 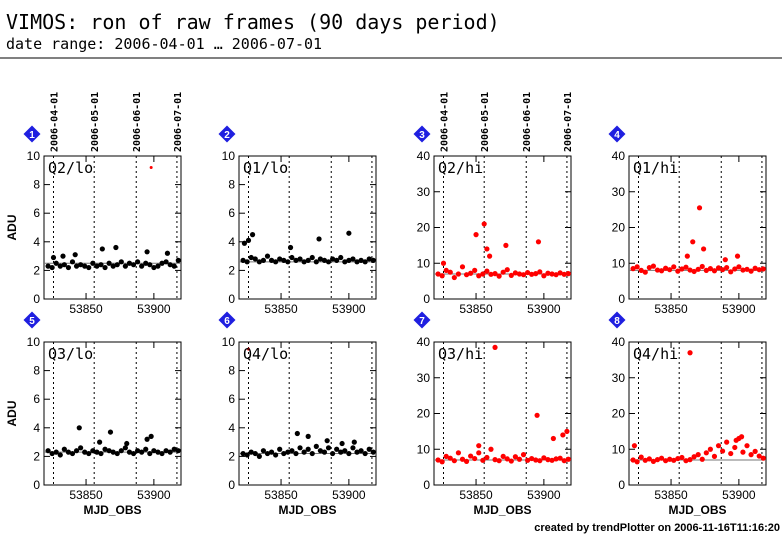 I want to click on date-tick-label: 2006-07-01, so click(x=568, y=122).